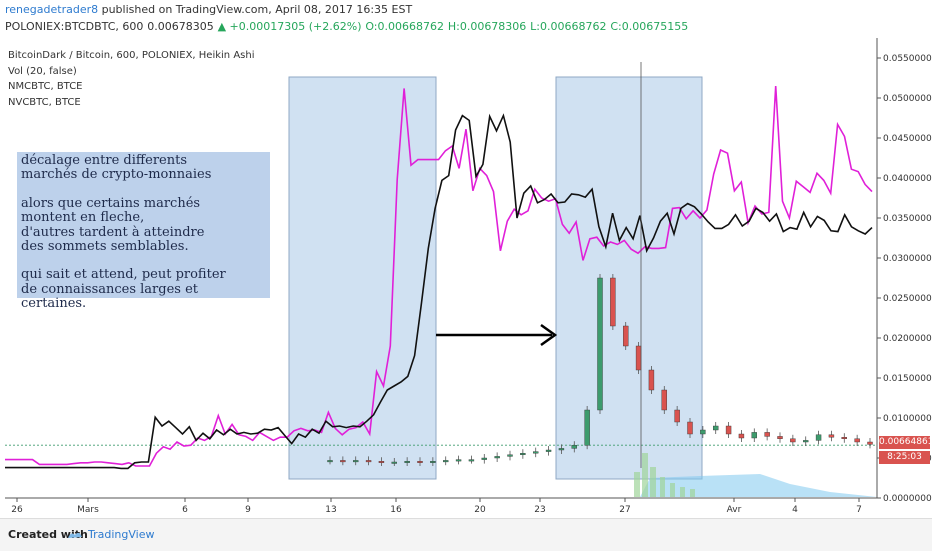 Image resolution: width=932 pixels, height=551 pixels. I want to click on legend-nvc: NVCBTC, BTCE, so click(44, 102).